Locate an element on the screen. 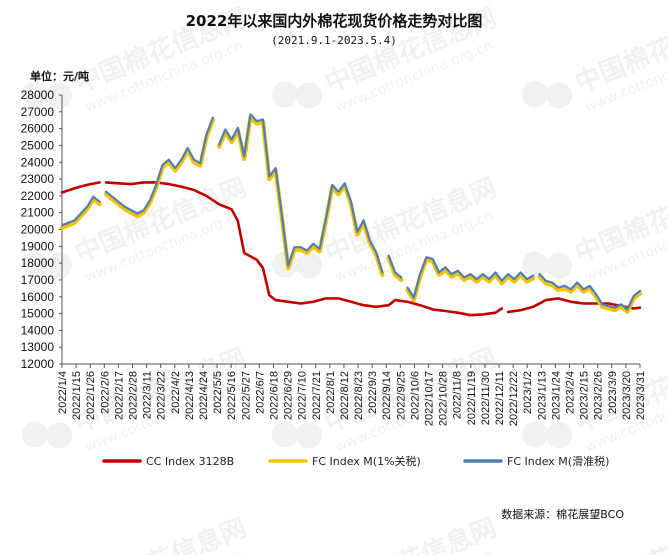 This screenshot has width=668, height=555. x-tick-label: 2022/7/10 is located at coordinates (303, 395).